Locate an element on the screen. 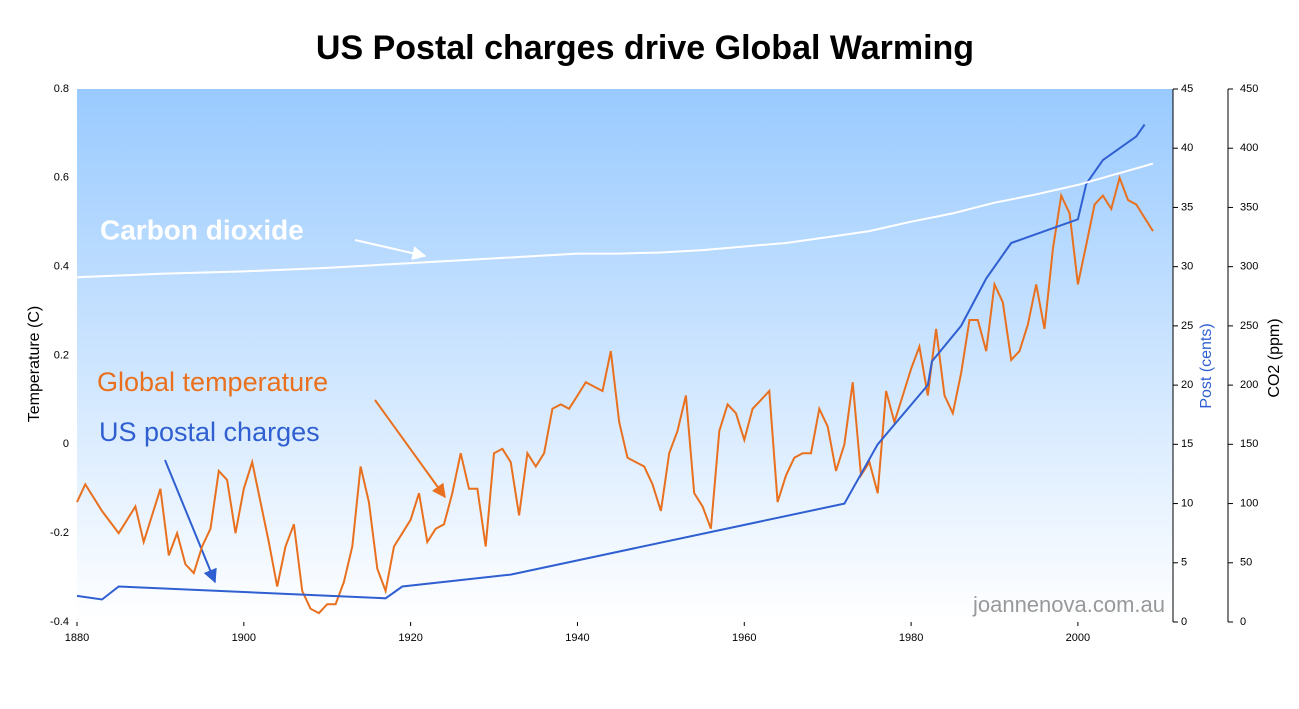 This screenshot has width=1299, height=709. y2-tick-label: 30 is located at coordinates (1187, 267).